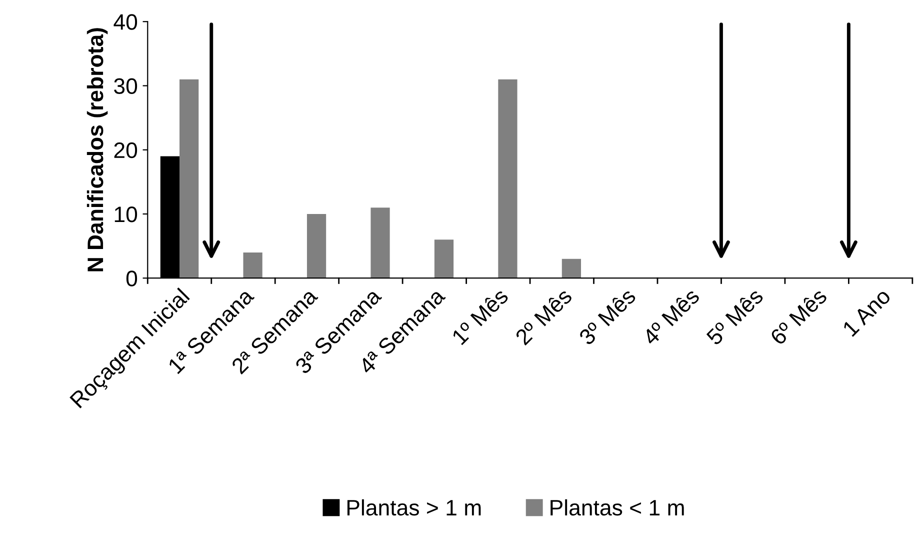 This screenshot has width=917, height=540. What do you see at coordinates (126, 22) in the screenshot?
I see `y-tick-label: 40` at bounding box center [126, 22].